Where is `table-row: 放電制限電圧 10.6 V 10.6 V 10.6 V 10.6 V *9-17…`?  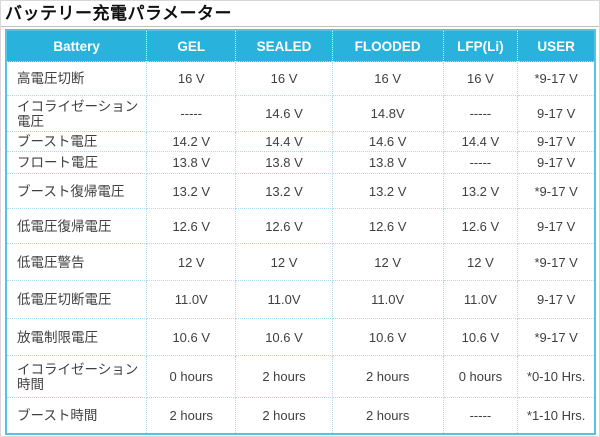
table-row: 放電制限電圧 10.6 V 10.6 V 10.6 V 10.6 V *9-17… is located at coordinates (300, 337).